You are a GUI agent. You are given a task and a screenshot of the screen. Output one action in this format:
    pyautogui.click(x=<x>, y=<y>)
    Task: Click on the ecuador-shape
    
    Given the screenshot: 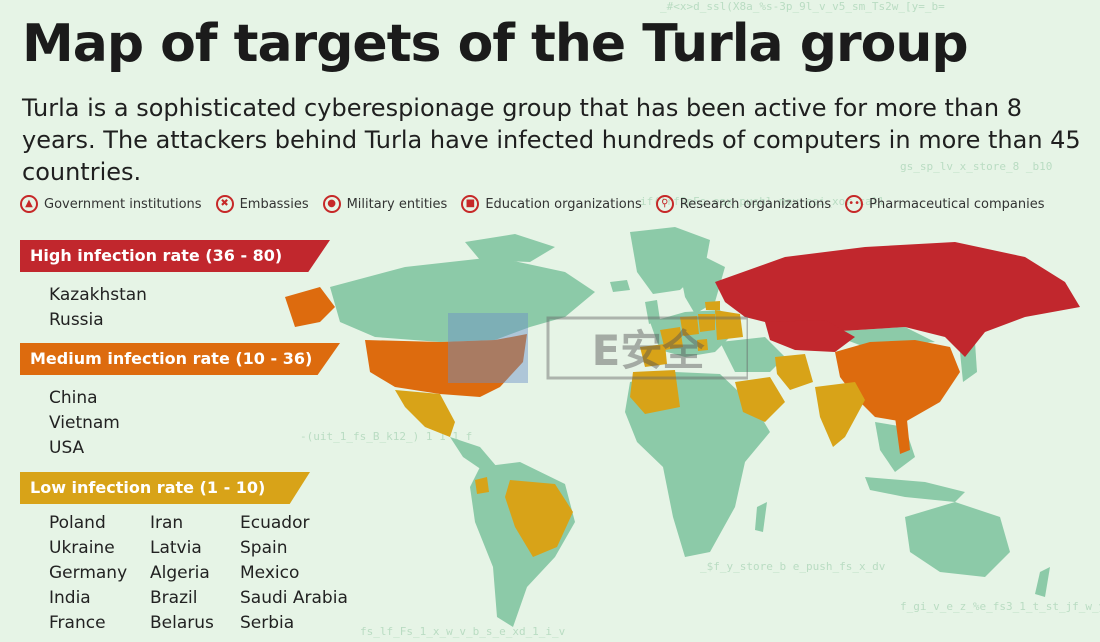 What is the action you would take?
    pyautogui.click(x=482, y=485)
    